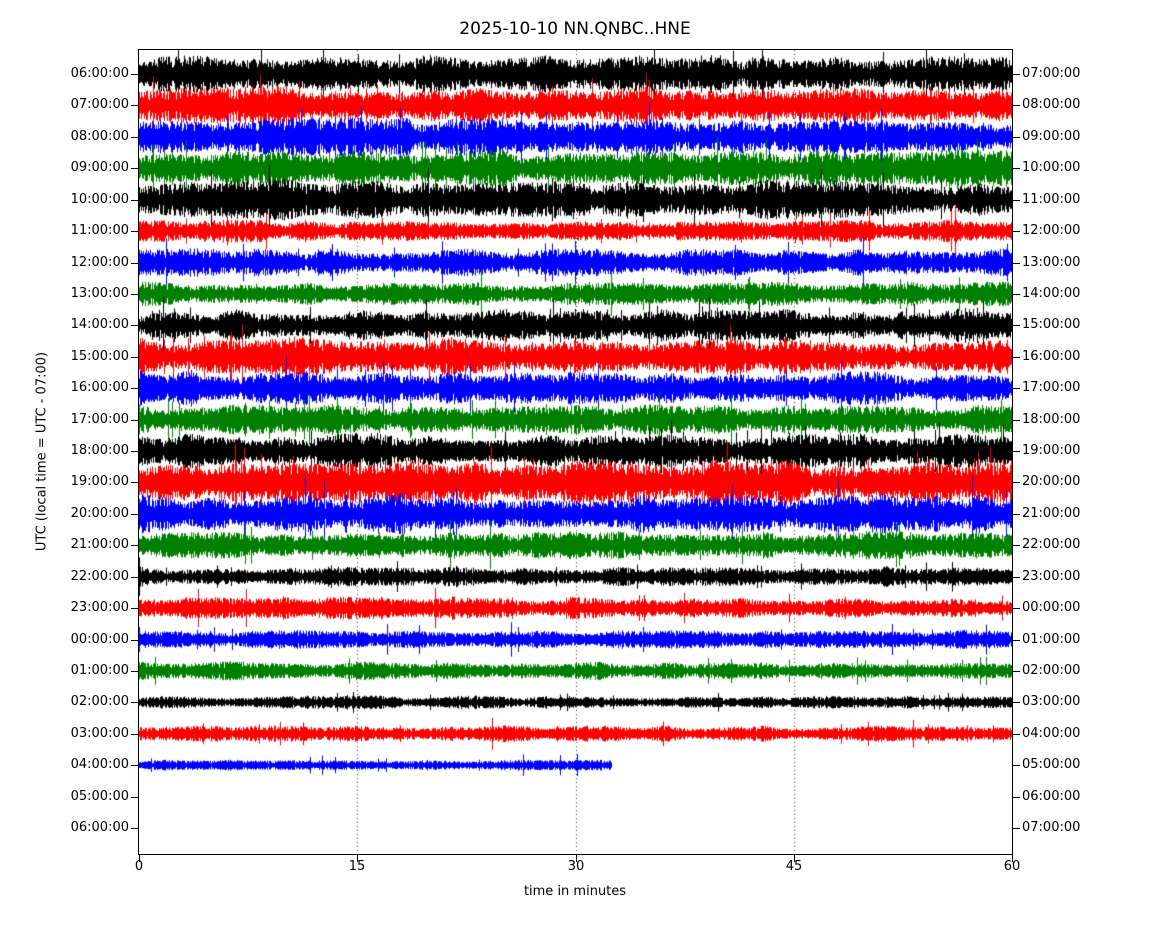 Image resolution: width=1150 pixels, height=950 pixels. I want to click on y-tick-label-left: 13:00:00, so click(99, 293).